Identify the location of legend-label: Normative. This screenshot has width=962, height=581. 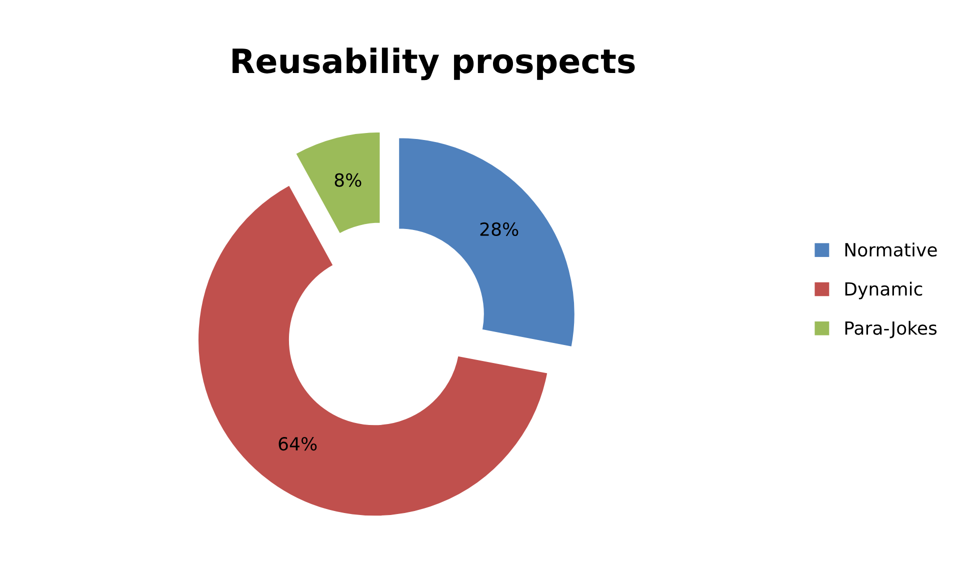
(891, 249).